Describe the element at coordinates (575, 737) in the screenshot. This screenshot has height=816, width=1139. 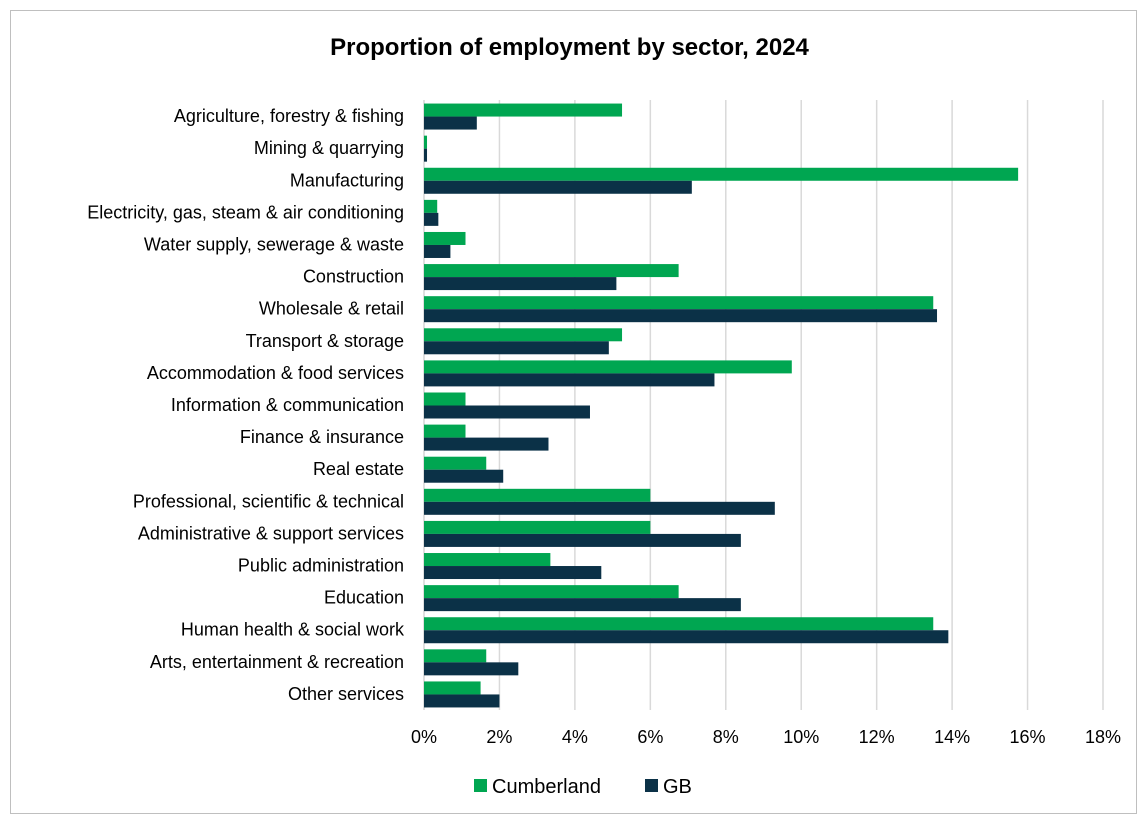
I see `x-tick-label: 4%` at that location.